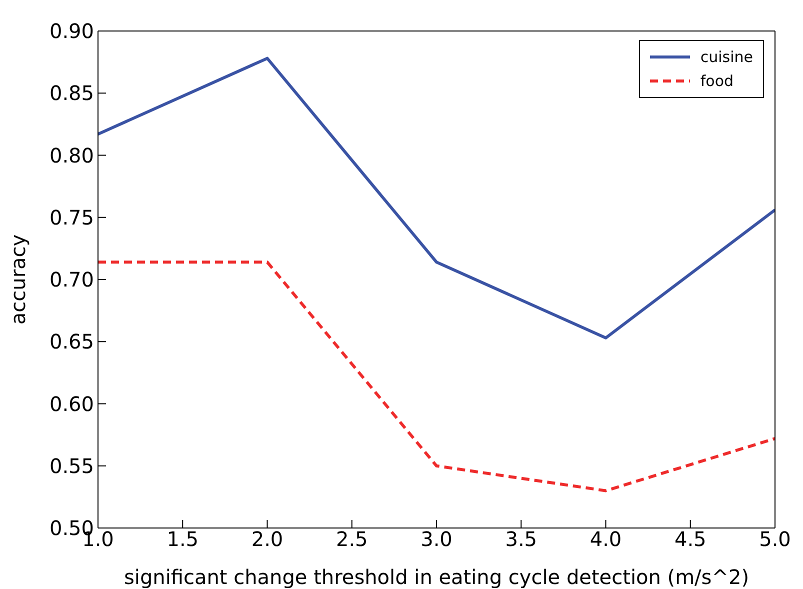 The image size is (803, 589). What do you see at coordinates (71, 217) in the screenshot?
I see `y-tick-label: 0.75` at bounding box center [71, 217].